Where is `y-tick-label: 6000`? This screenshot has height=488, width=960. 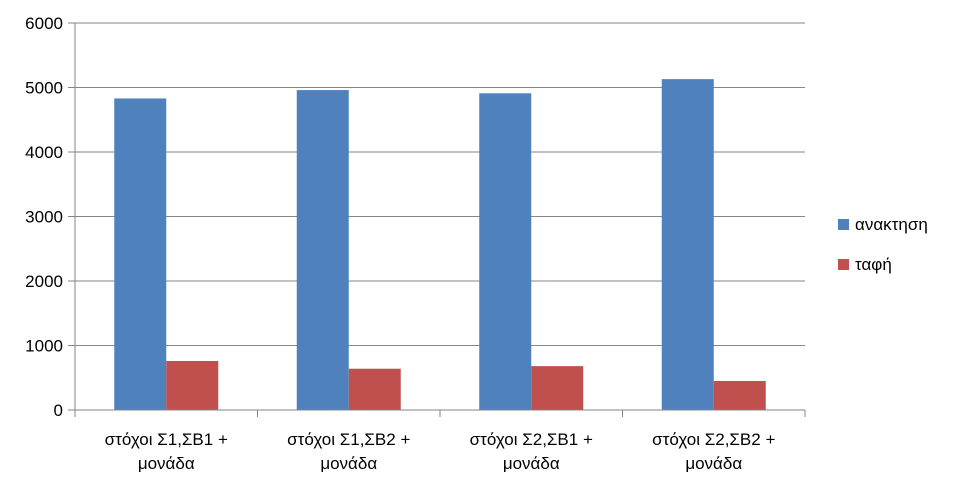
y-tick-label: 6000 is located at coordinates (44, 23).